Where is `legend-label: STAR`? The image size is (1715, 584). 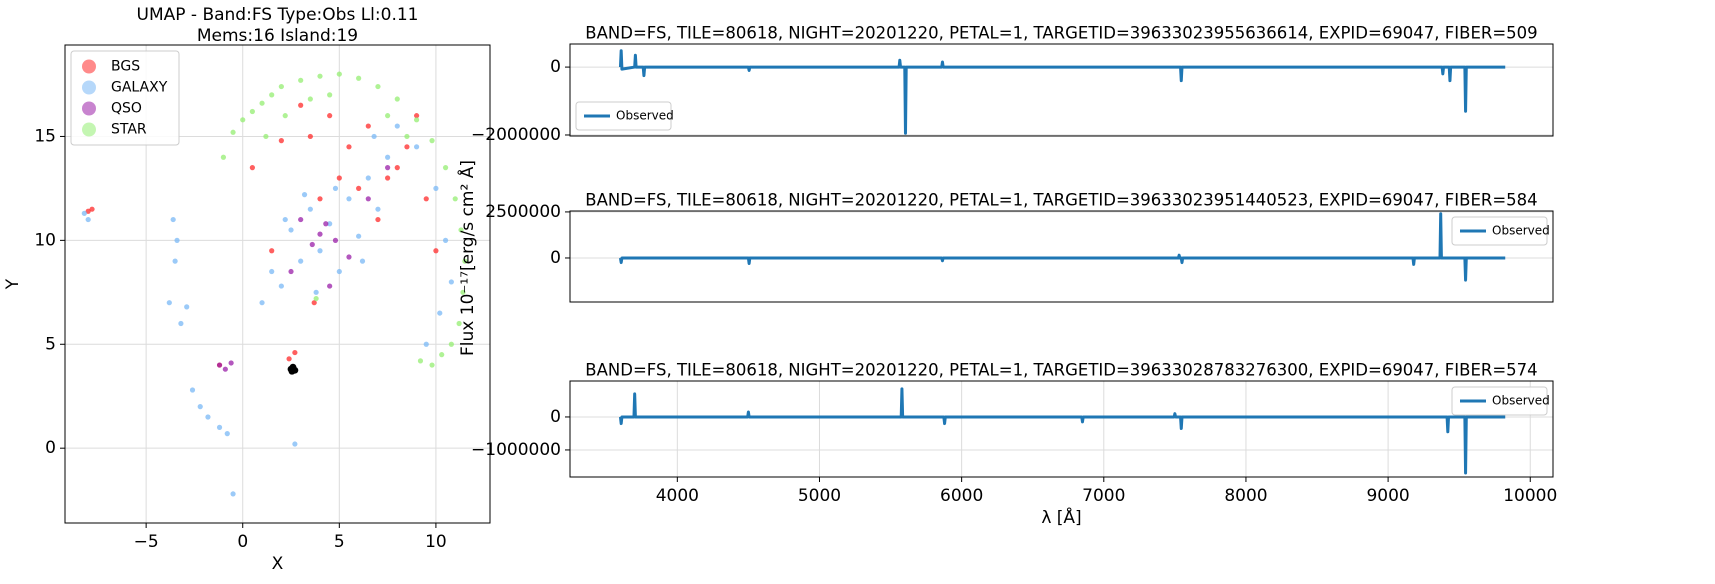
legend-label: STAR is located at coordinates (129, 130).